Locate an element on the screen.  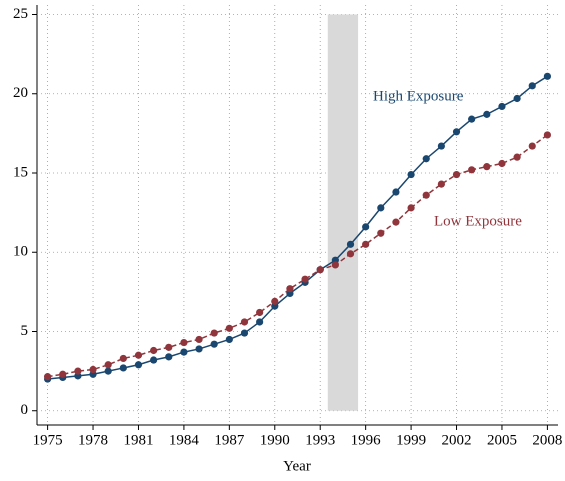
y-tick-label: 20 is located at coordinates (20, 93).